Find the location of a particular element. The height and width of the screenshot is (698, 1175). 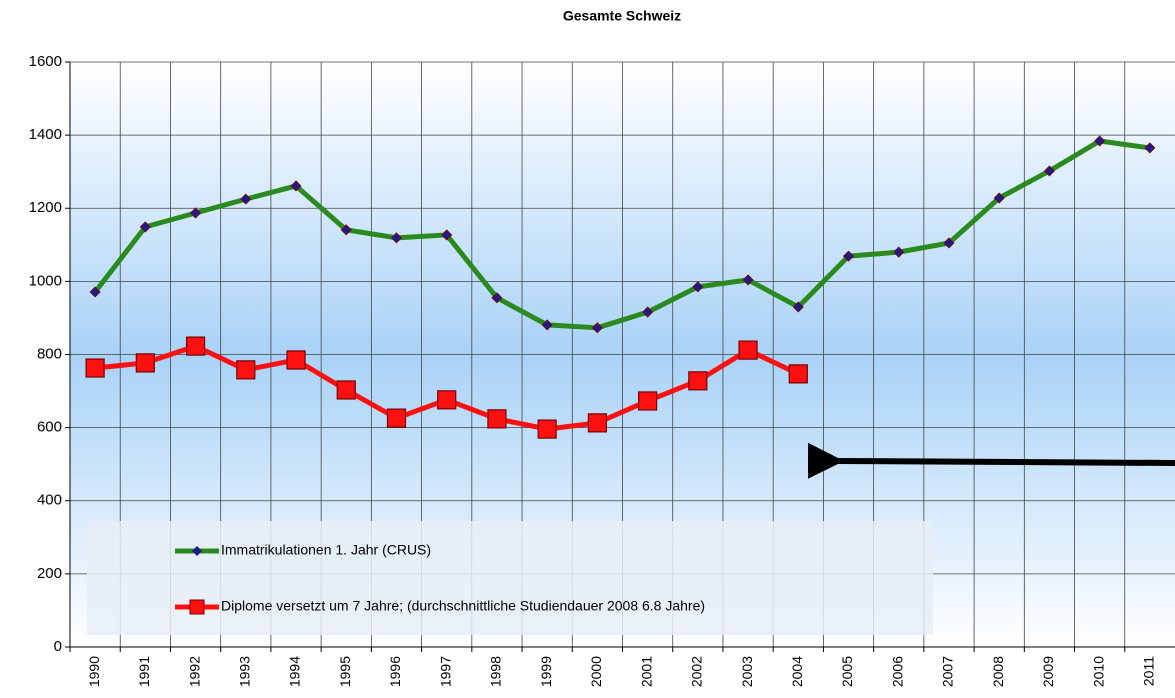

x-tick-label: 2006 is located at coordinates (897, 671).